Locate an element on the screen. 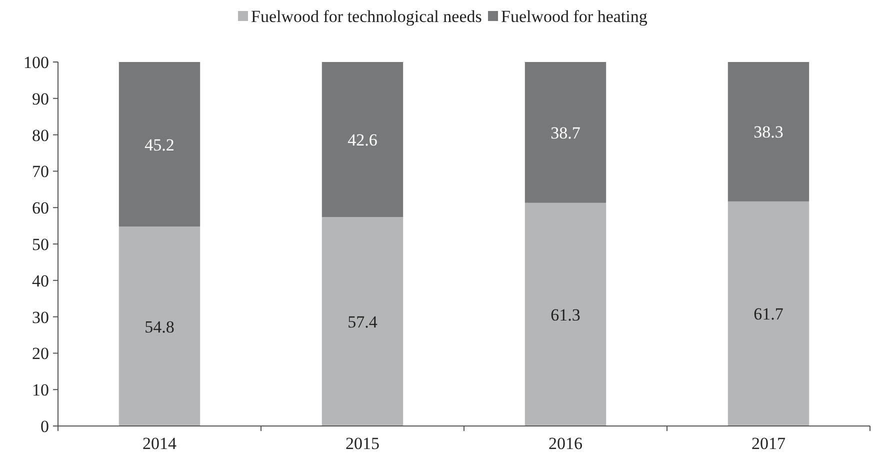 This screenshot has height=466, width=887. data-label: 61.7 is located at coordinates (769, 314).